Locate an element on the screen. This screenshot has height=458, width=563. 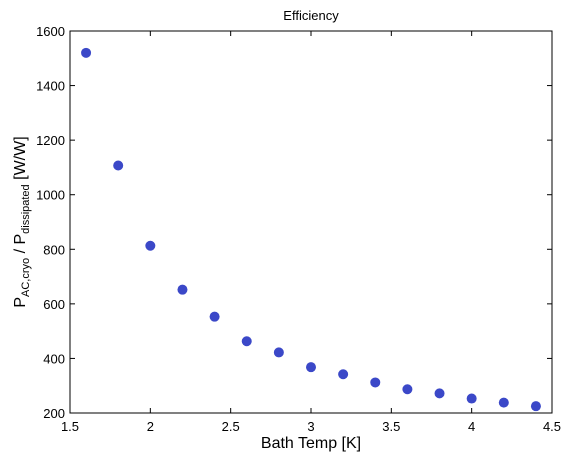
x-tick-label: 4 is located at coordinates (471, 426).